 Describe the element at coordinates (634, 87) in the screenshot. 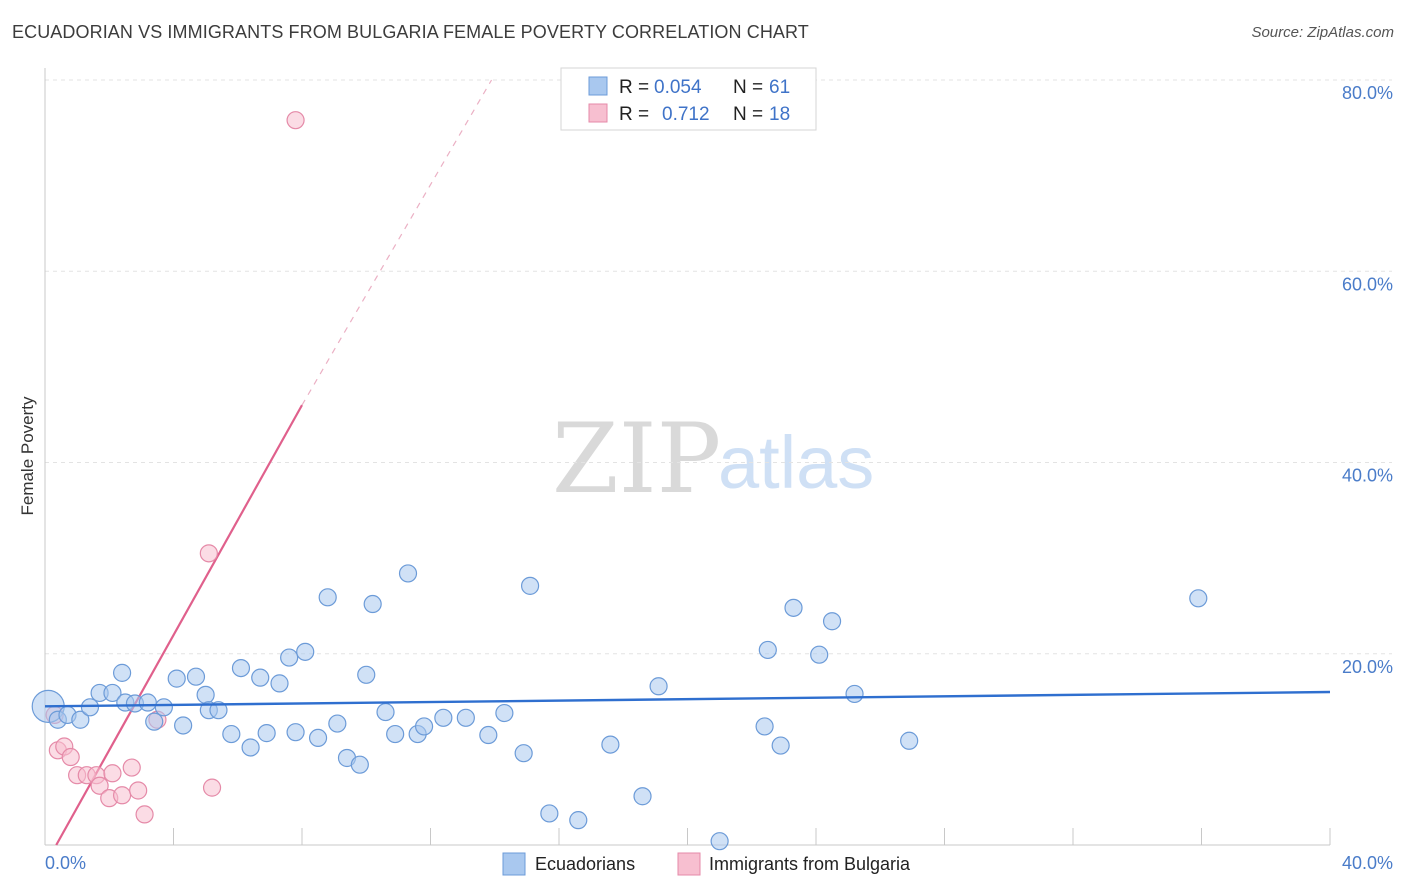

I see `legend-r-label-1: R =` at that location.